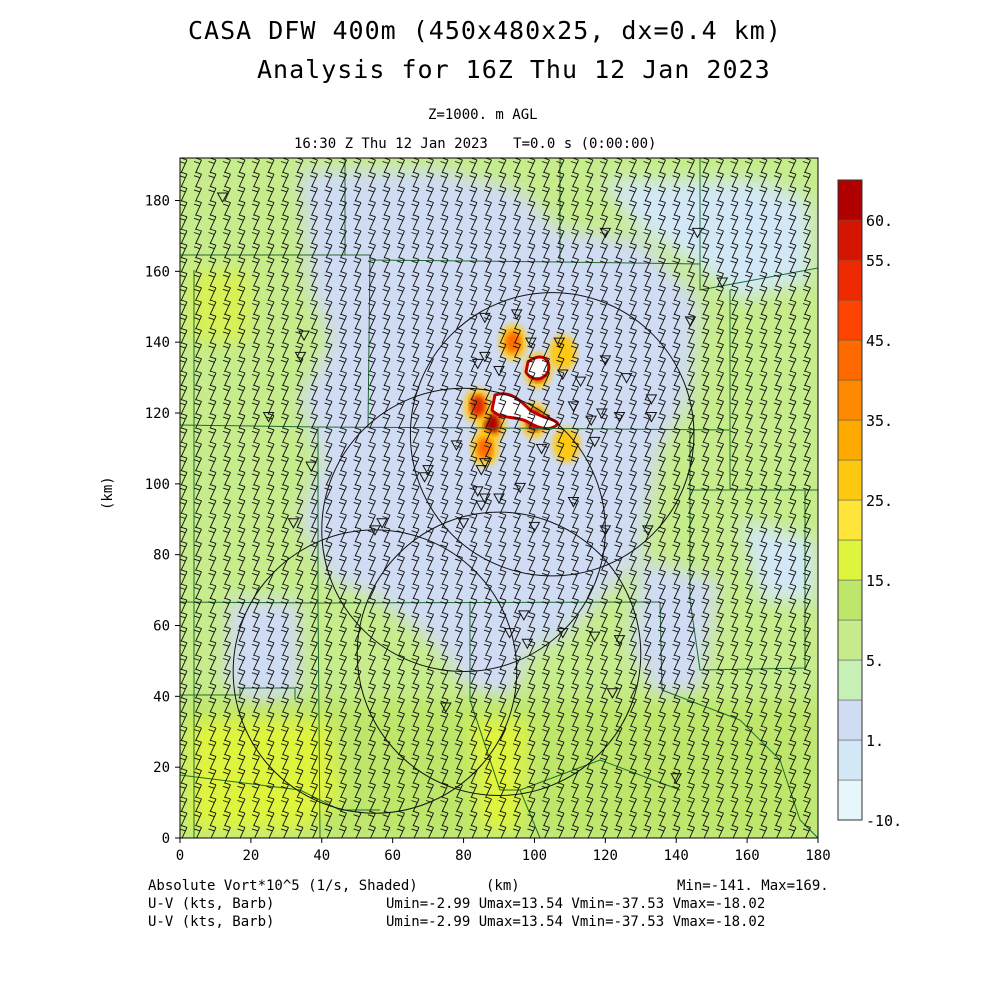  Describe the element at coordinates (392, 856) in the screenshot. I see `x-tick-label: 60` at that location.